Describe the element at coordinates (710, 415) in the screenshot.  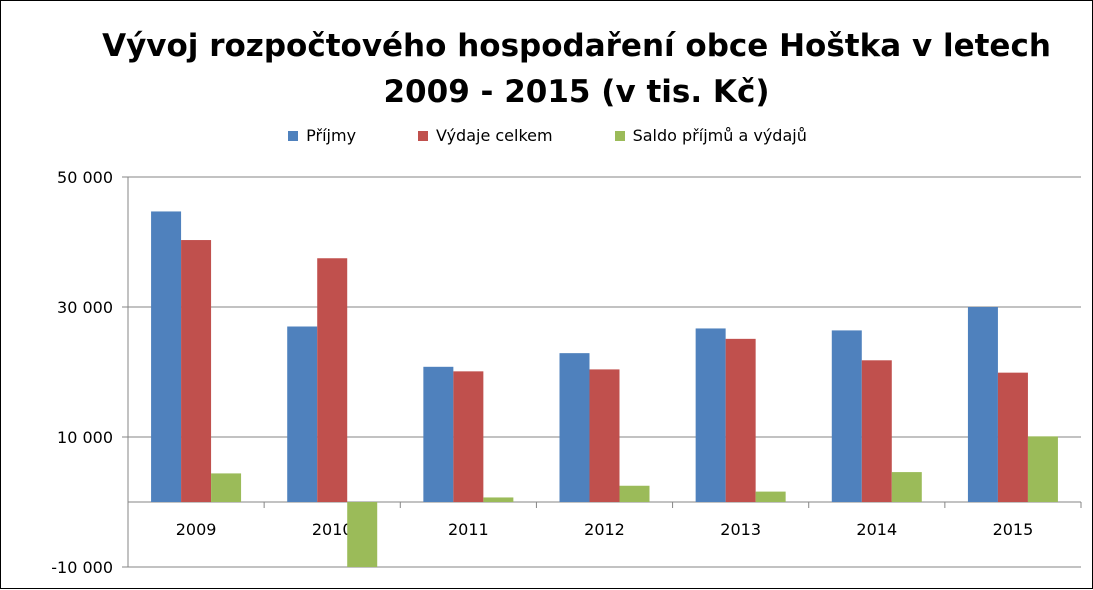
I see `bar-0-2013` at that location.